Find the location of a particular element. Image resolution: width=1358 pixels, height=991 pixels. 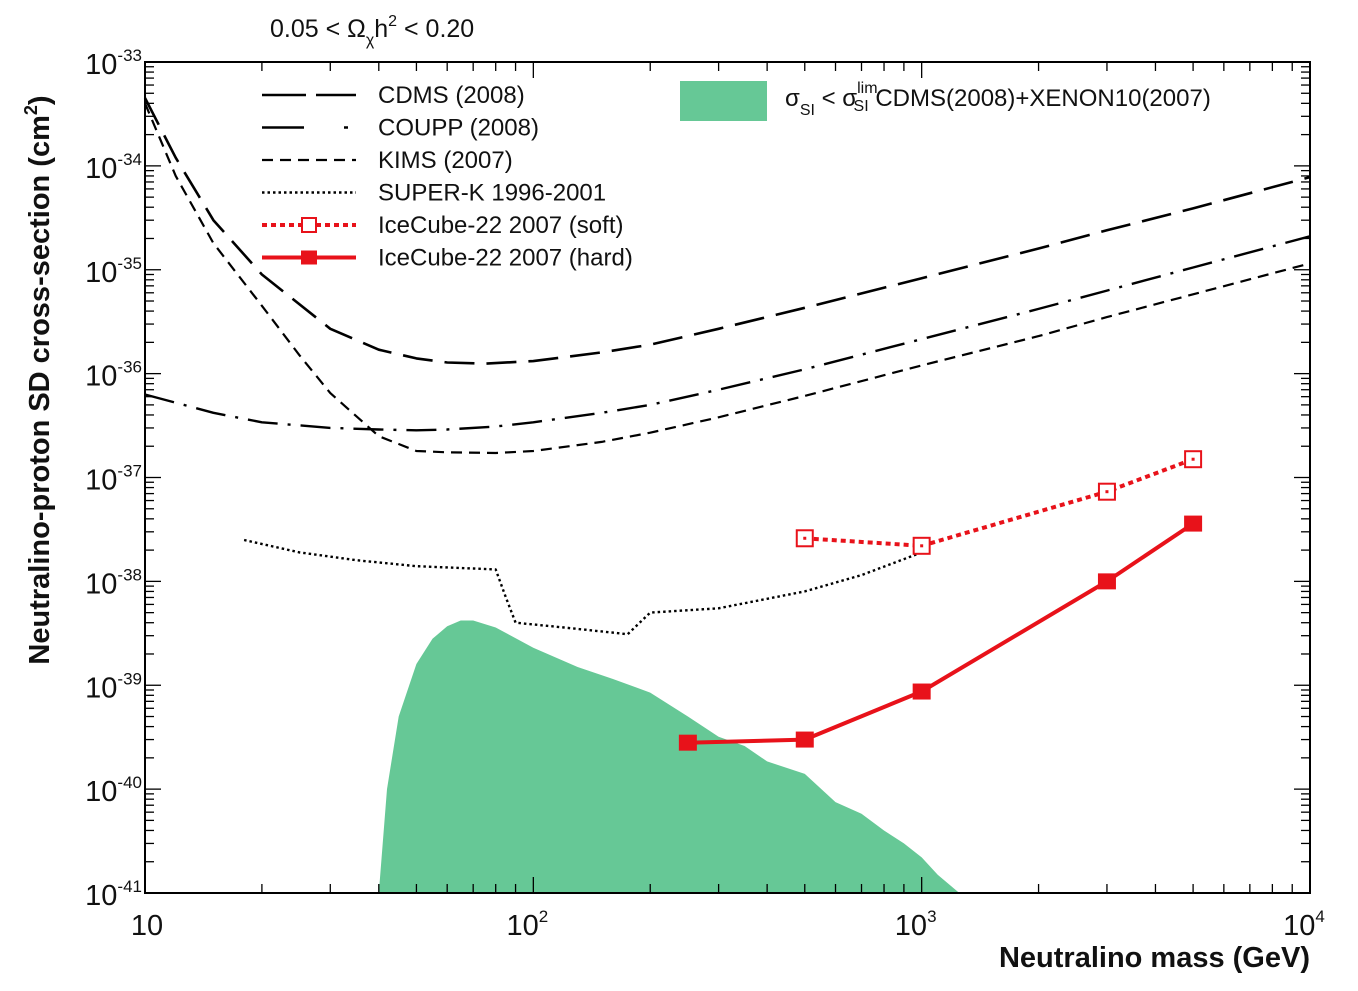

legend-marker-soft is located at coordinates (309, 225).